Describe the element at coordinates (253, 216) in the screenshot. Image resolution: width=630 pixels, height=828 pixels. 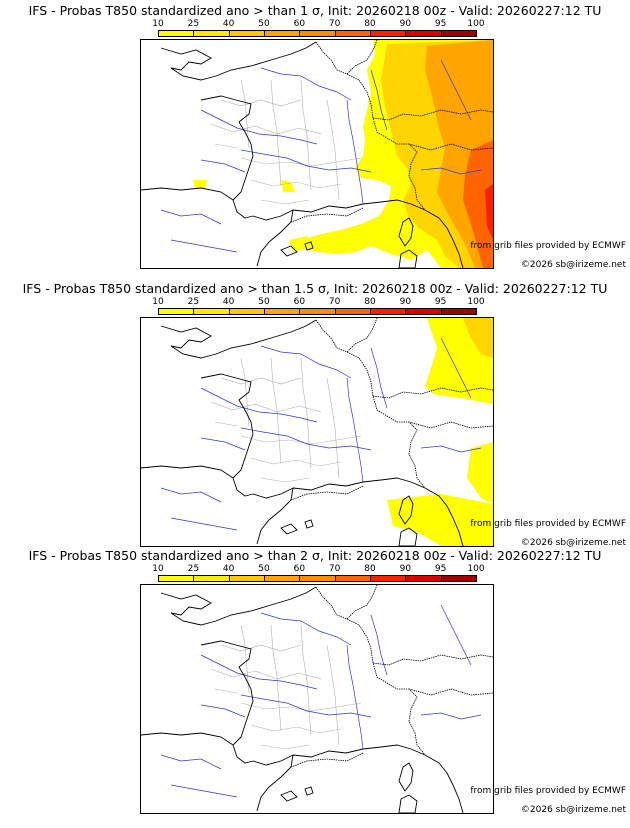
I see `probability-patch` at that location.